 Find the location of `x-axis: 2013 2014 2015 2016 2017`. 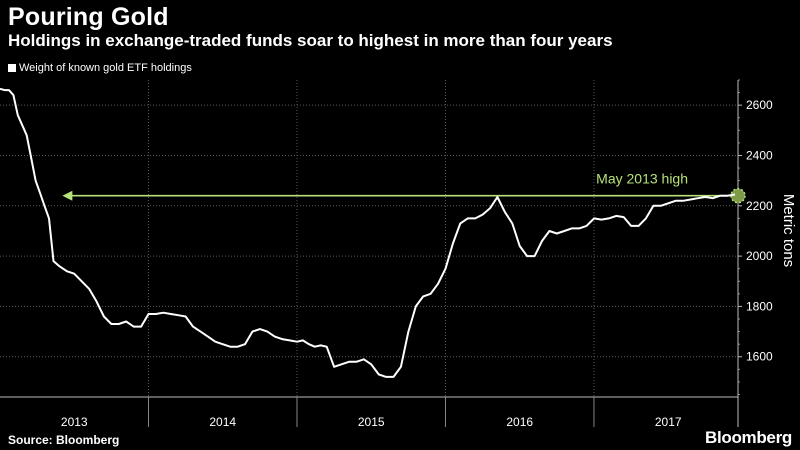

x-axis: 2013 2014 2015 2016 2017 is located at coordinates (369, 412).